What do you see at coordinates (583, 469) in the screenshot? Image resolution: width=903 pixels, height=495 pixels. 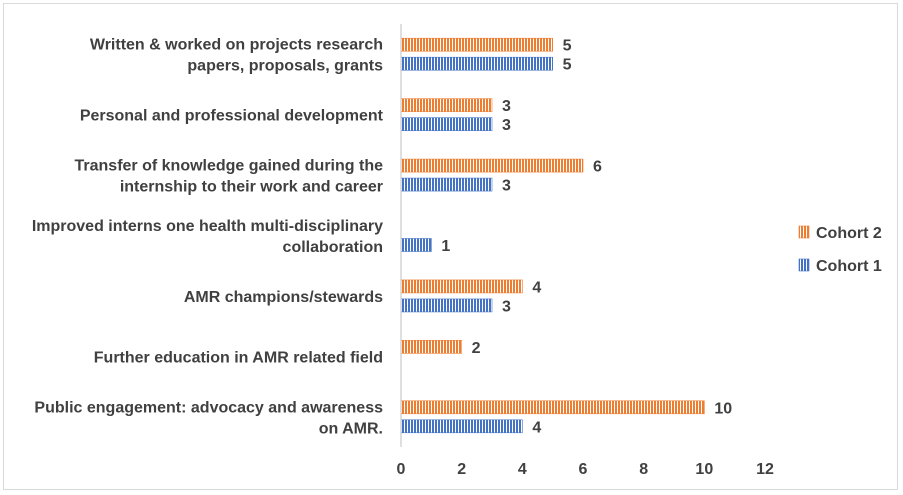 I see `x-tick-label: 6` at bounding box center [583, 469].